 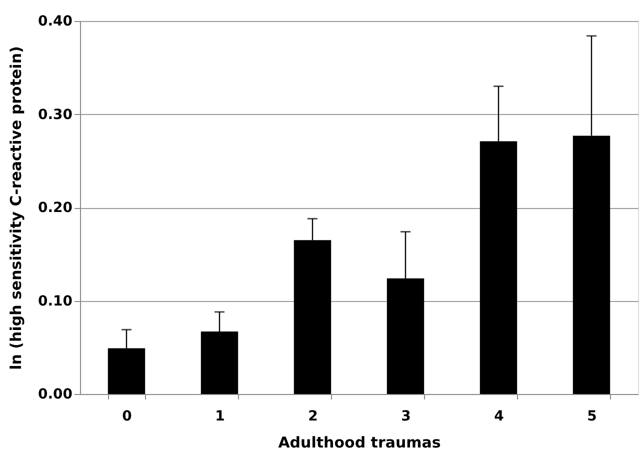 I want to click on y-tick-label: 0.30, so click(x=55, y=114).